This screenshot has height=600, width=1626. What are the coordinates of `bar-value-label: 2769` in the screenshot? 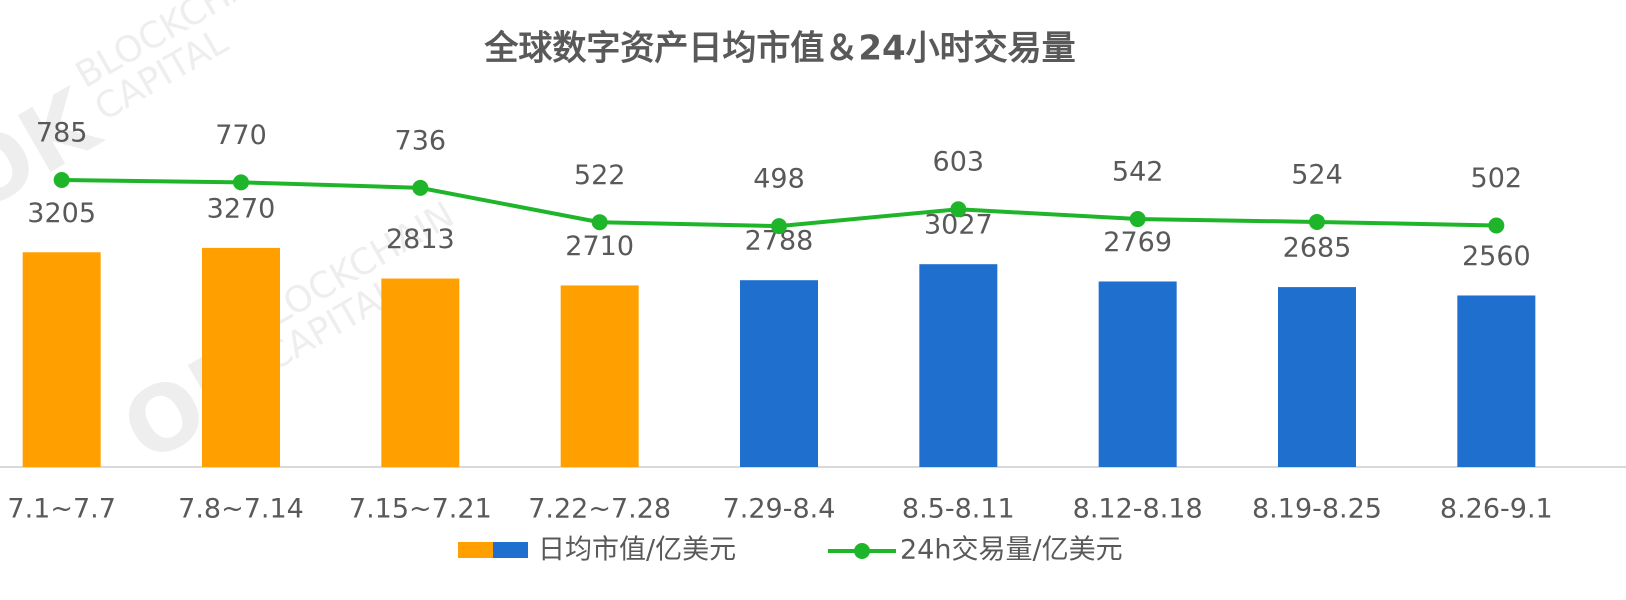 It's located at (1137, 242).